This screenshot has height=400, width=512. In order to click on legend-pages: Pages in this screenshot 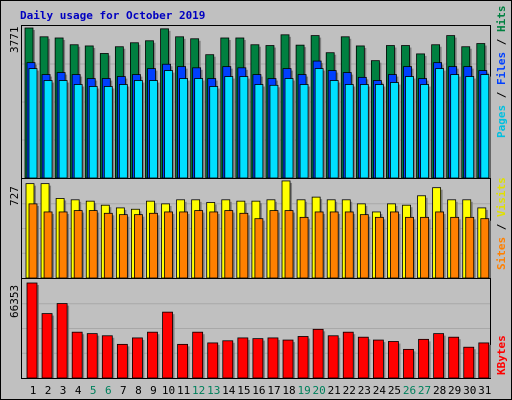, I will do `click(501, 121)`.